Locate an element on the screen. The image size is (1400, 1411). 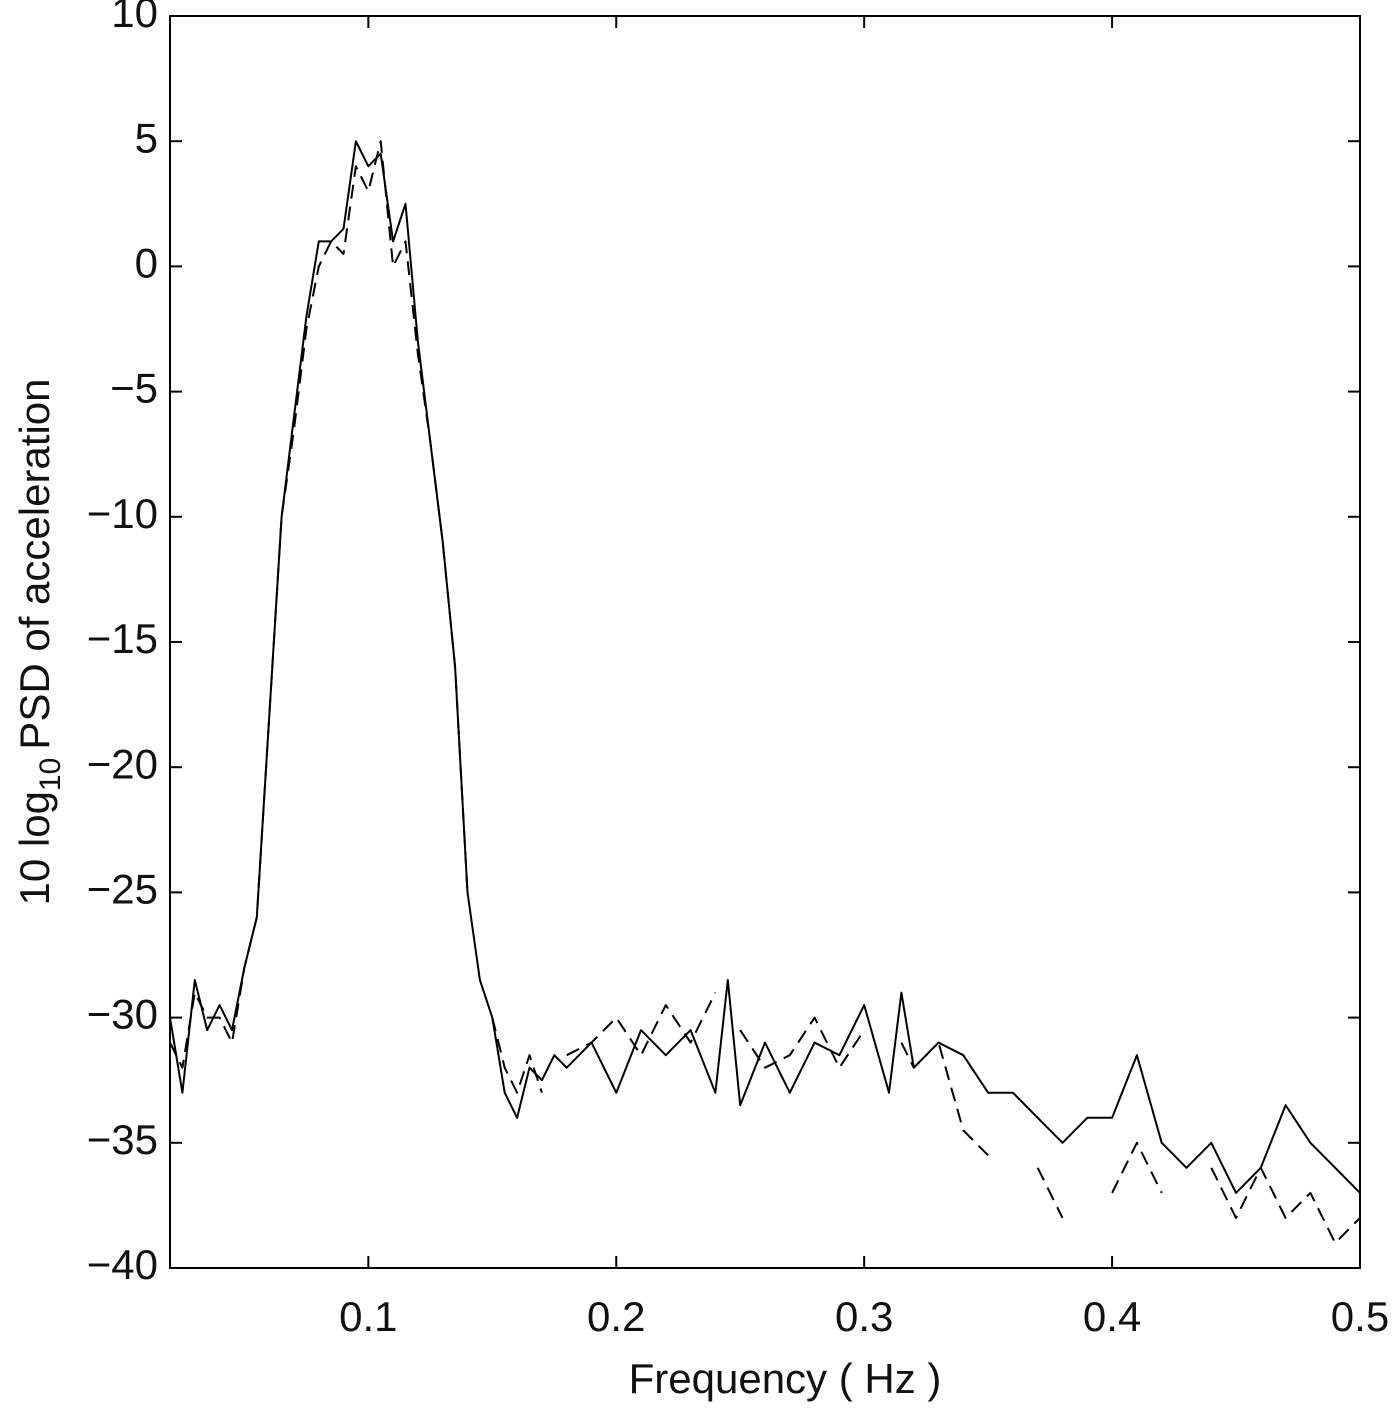
y-tick-label: −40 is located at coordinates (122, 1264).